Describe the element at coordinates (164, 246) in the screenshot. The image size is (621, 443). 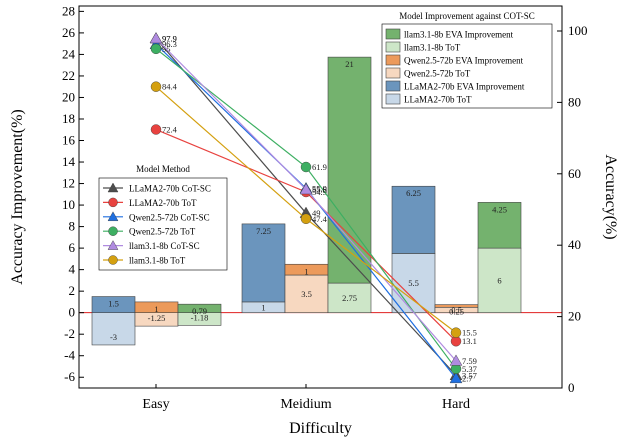
I see `line-legend-label: llam3.1-8b CoT-SC` at that location.